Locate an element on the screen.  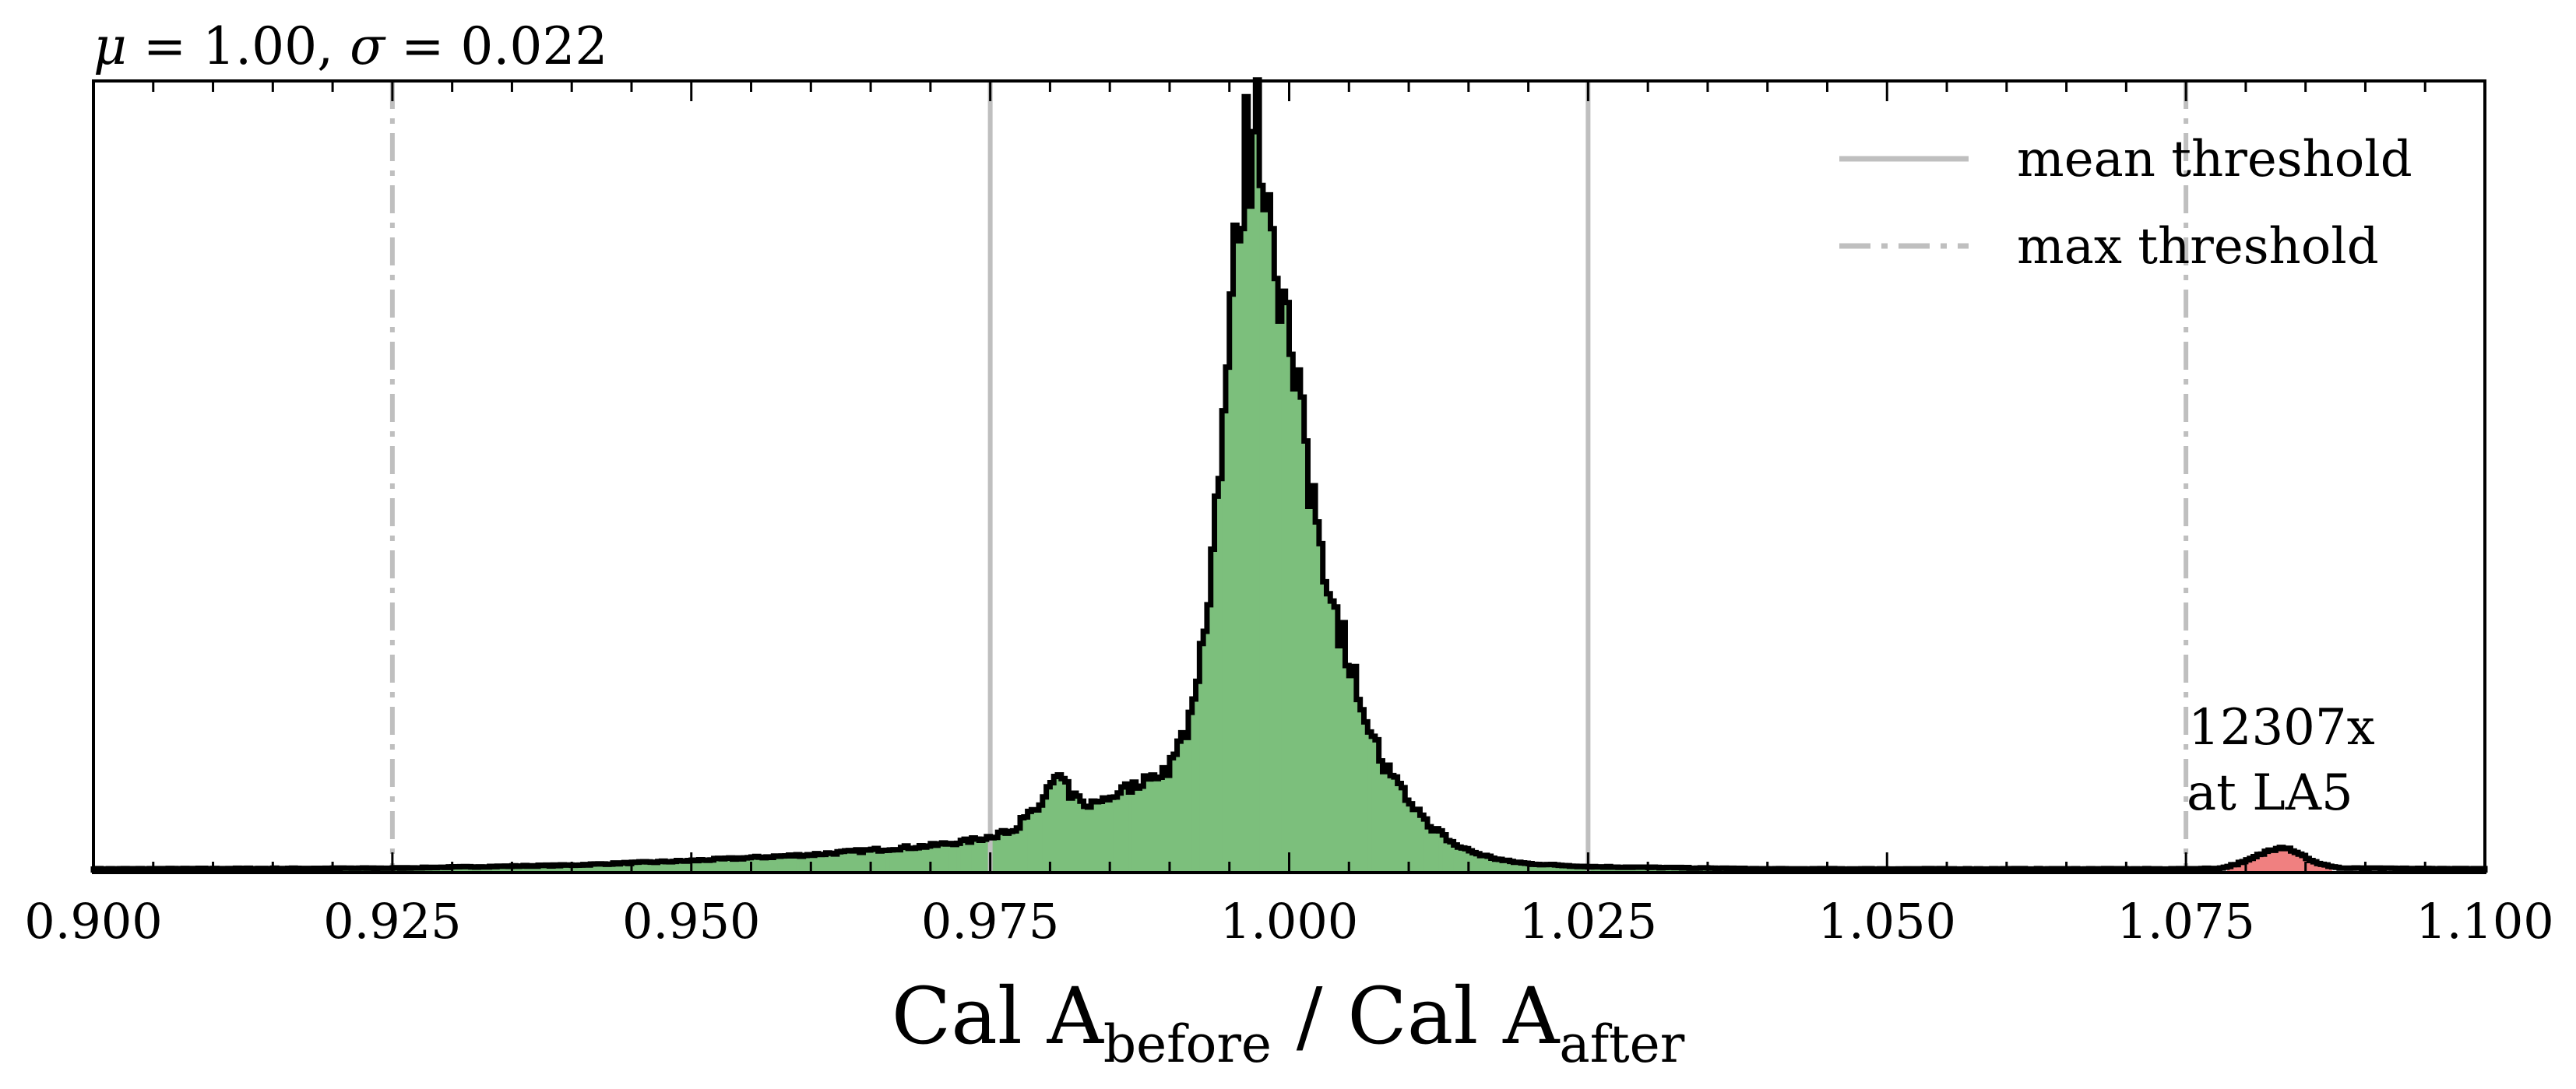
xlabel-sep: / Cal A is located at coordinates (1416, 1016).